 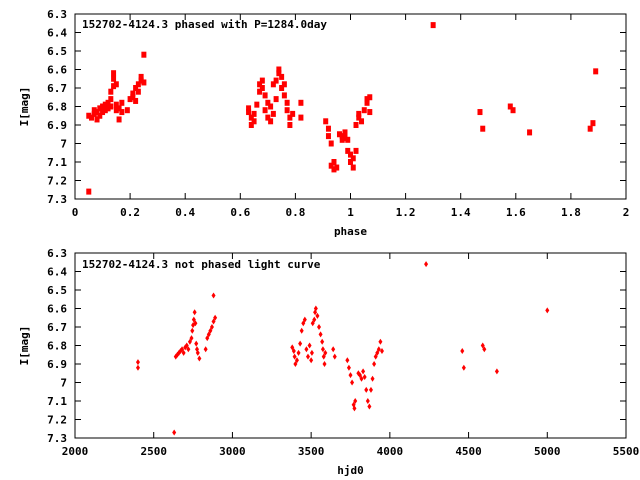 I want to click on y-tick-label: 6.4, so click(x=57, y=33).